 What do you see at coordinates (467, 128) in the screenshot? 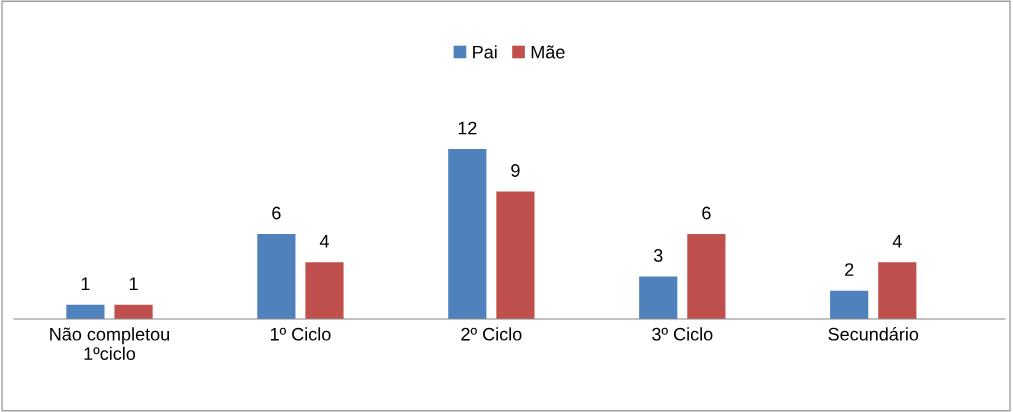
I see `data-label: 12` at bounding box center [467, 128].